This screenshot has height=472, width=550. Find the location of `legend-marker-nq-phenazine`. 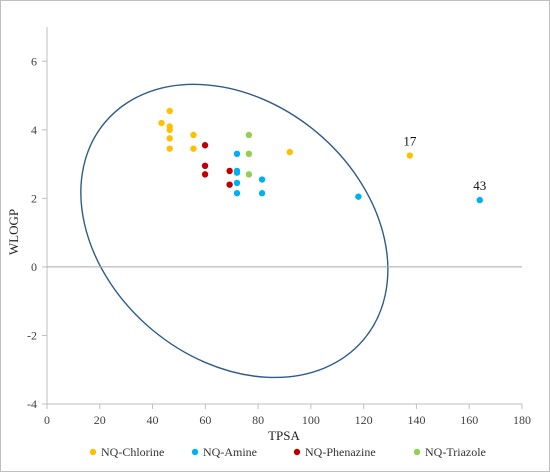

legend-marker-nq-phenazine is located at coordinates (297, 452).